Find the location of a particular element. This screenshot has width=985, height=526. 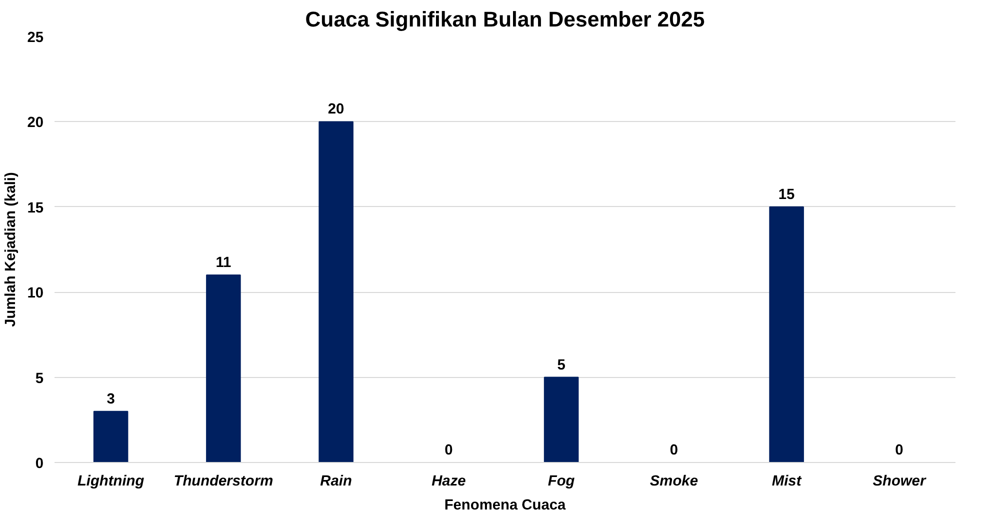

data-label: 11 is located at coordinates (224, 263).